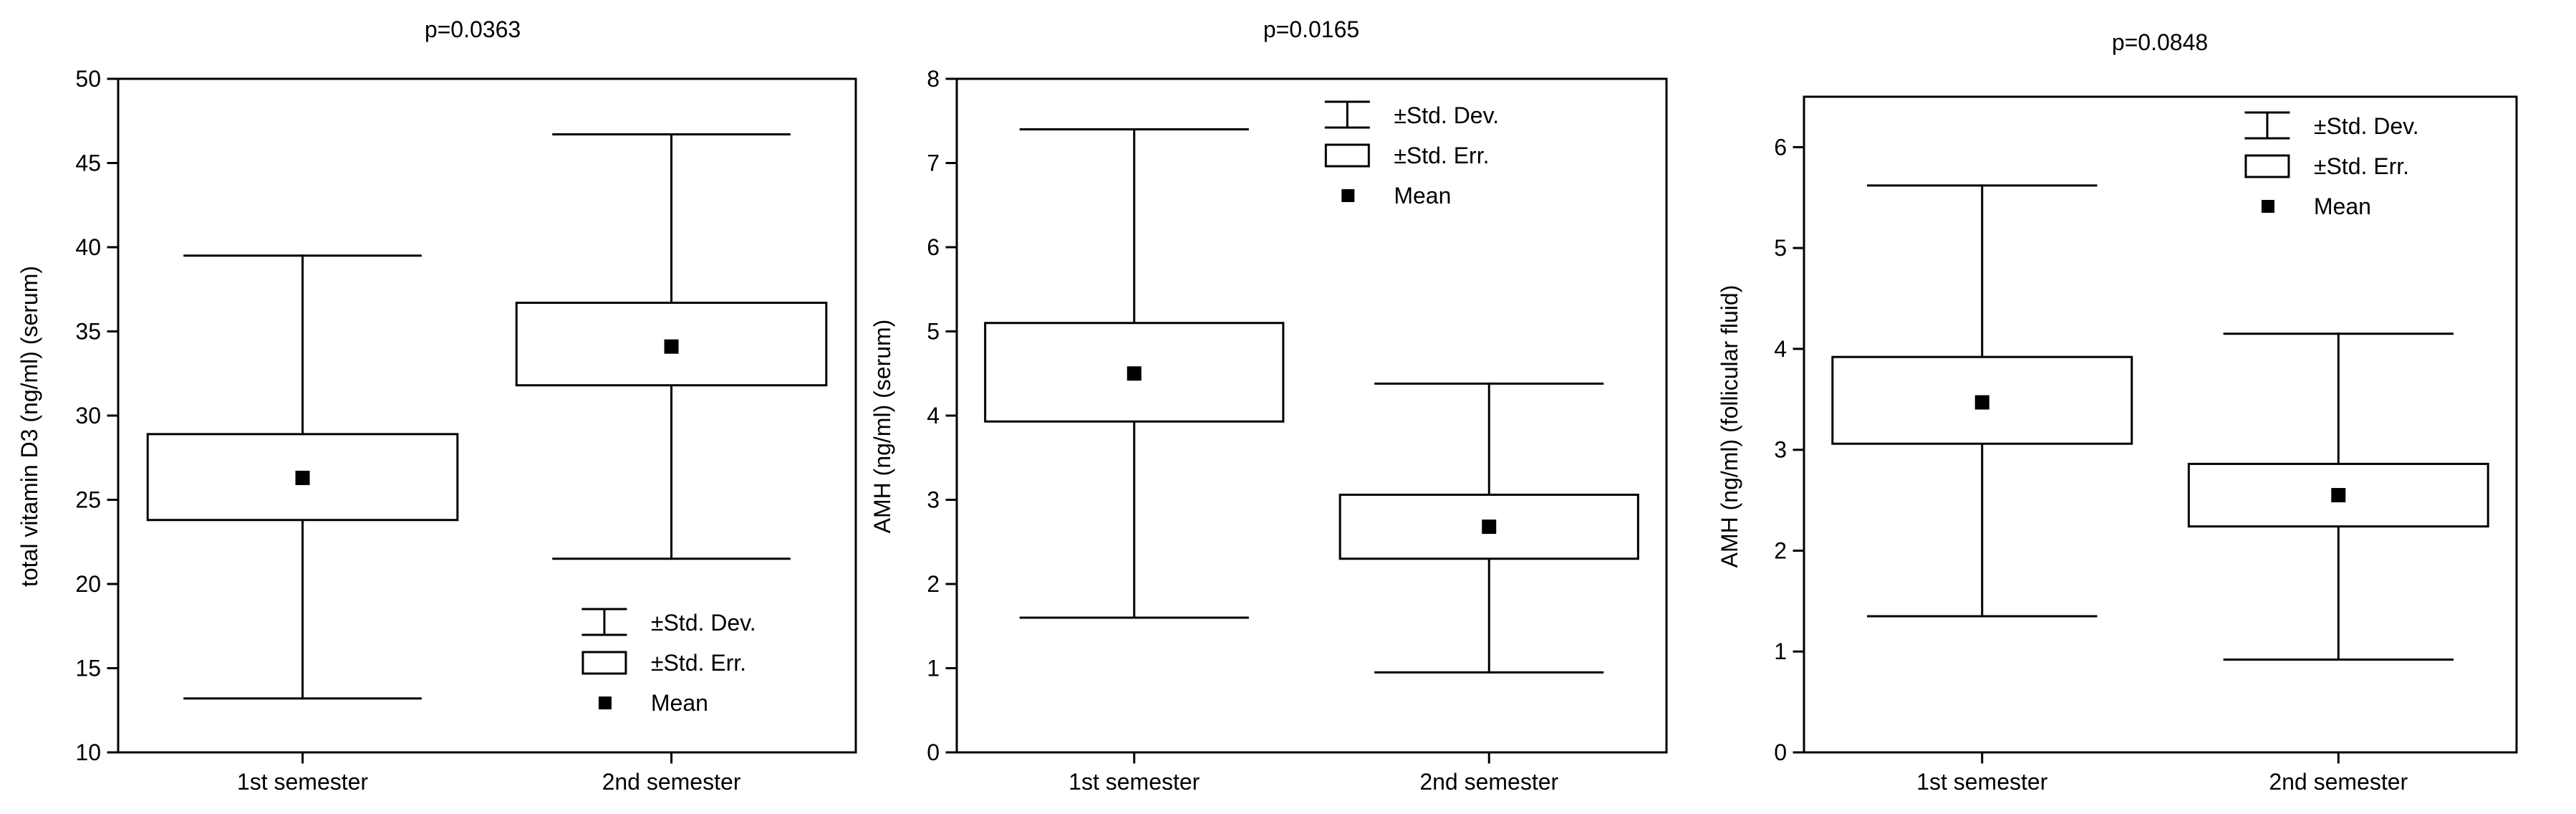  What do you see at coordinates (88, 79) in the screenshot?
I see `y-tick-label: 50` at bounding box center [88, 79].